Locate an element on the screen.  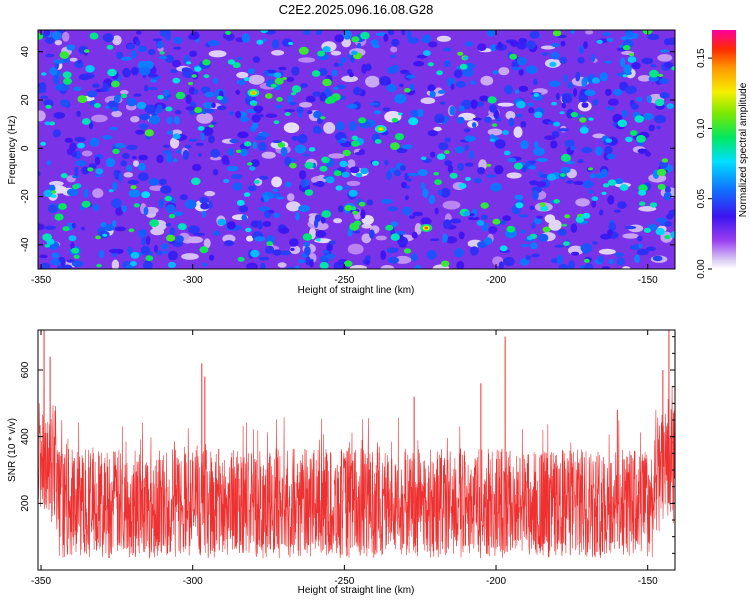
x-tick-label: -200 is located at coordinates (496, 280).